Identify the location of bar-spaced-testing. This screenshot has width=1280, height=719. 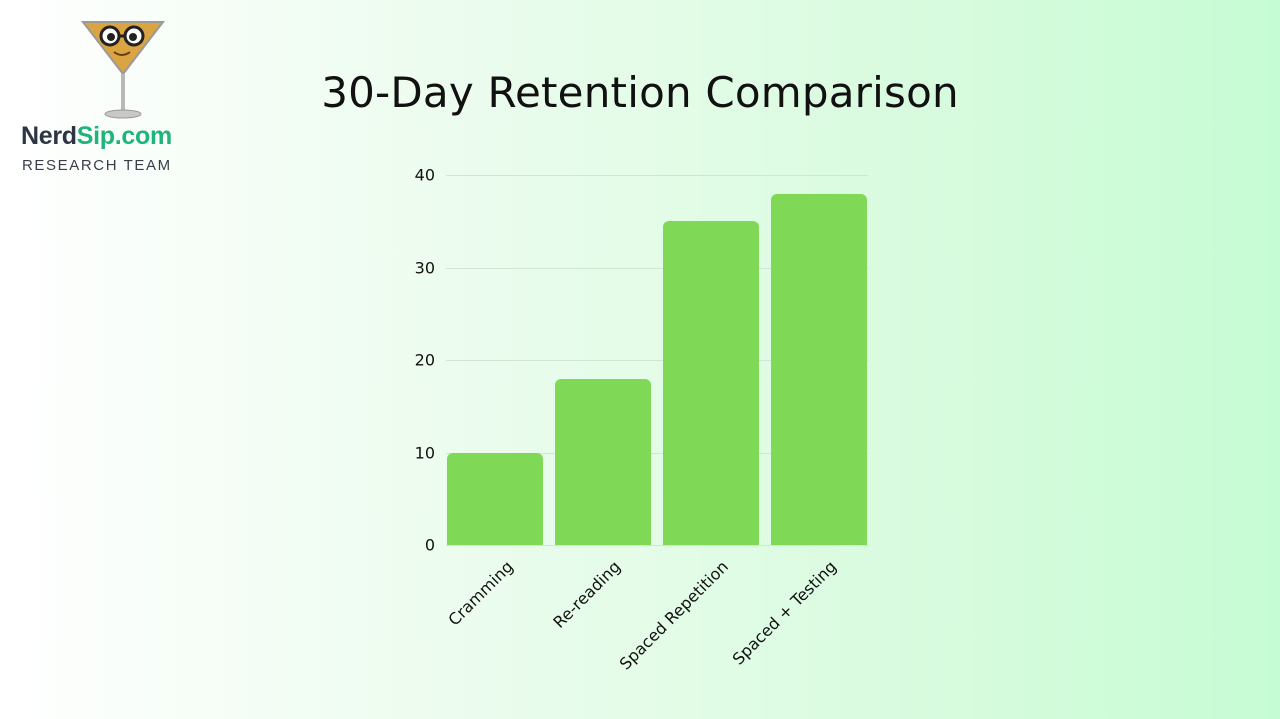
(819, 369).